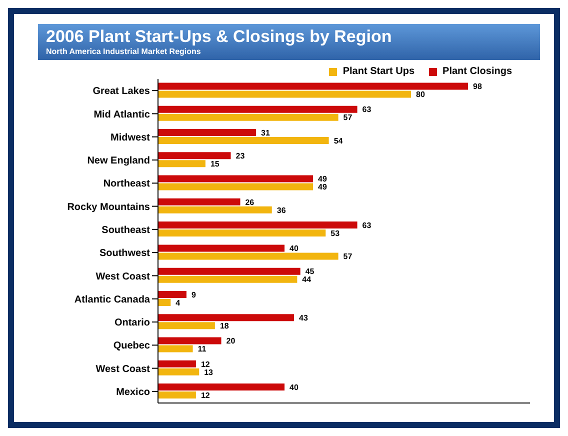 The image size is (568, 436). Describe the element at coordinates (126, 230) in the screenshot. I see `y-tick-label: Southeast` at that location.